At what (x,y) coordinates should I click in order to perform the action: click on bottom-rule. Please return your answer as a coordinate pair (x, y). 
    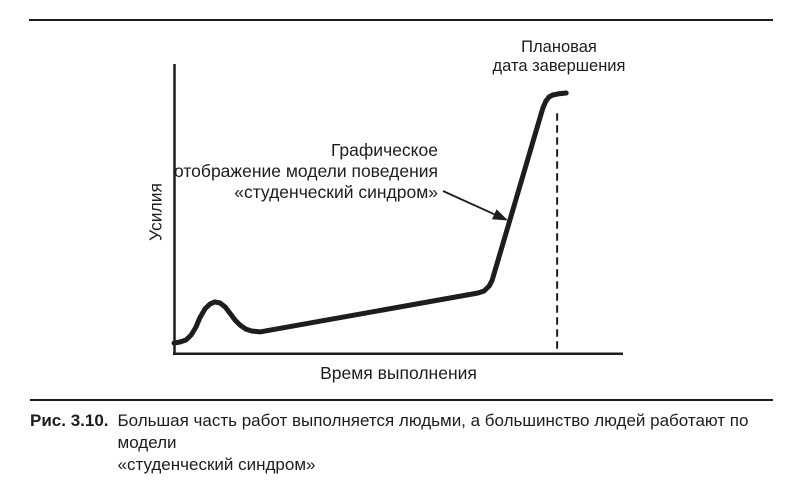
    Looking at the image, I should click on (401, 400).